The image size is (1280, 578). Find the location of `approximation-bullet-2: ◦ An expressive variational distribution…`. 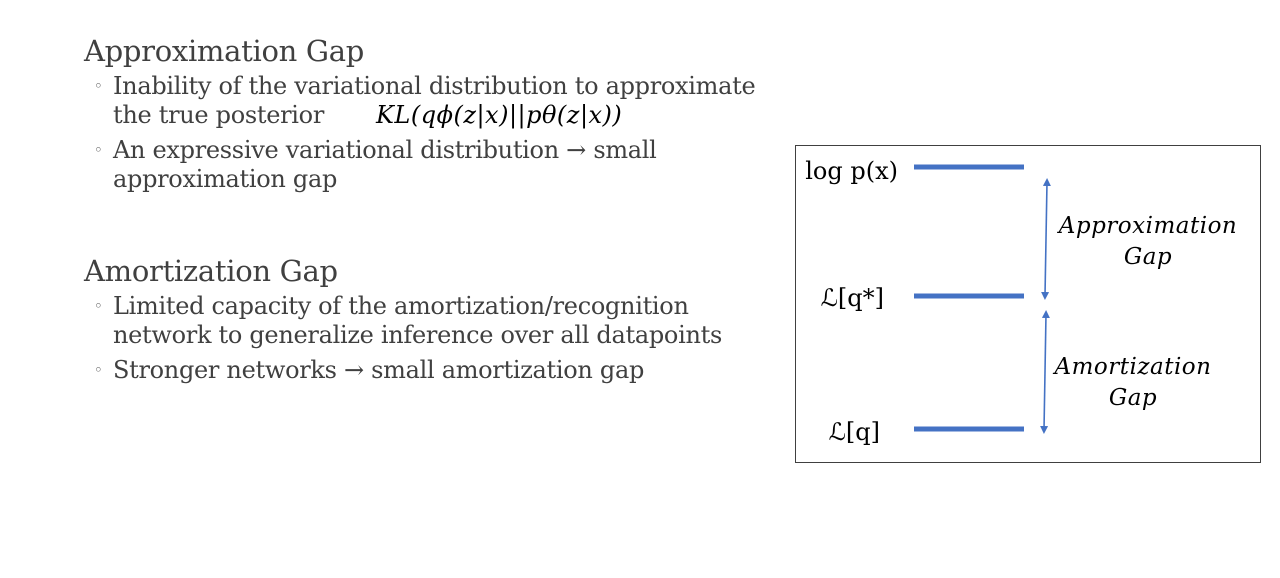

approximation-bullet-2: ◦ An expressive variational distribution… is located at coordinates (419, 165).